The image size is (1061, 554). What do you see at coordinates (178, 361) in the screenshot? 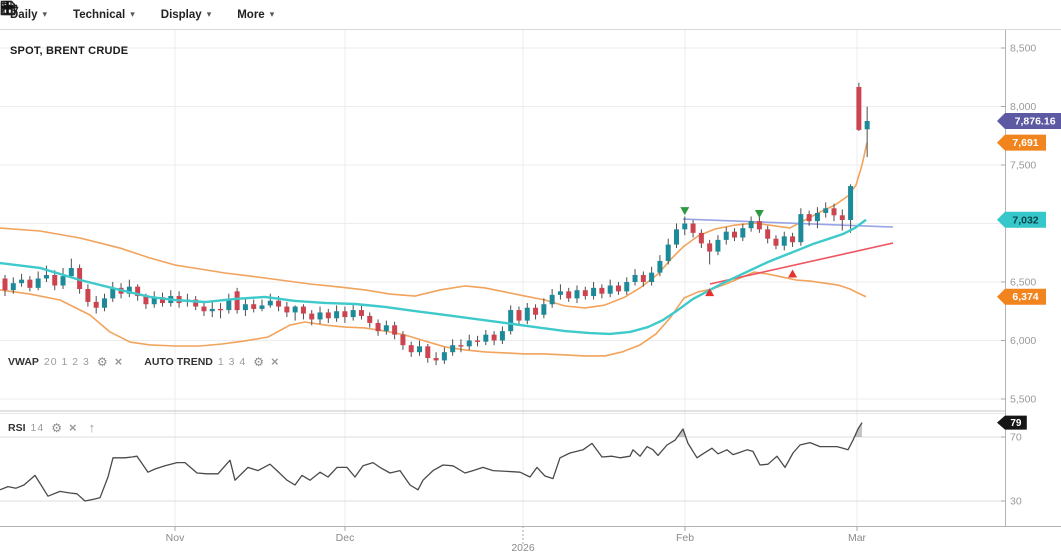
I see `auto-trend-label: AUTO TREND` at bounding box center [178, 361].